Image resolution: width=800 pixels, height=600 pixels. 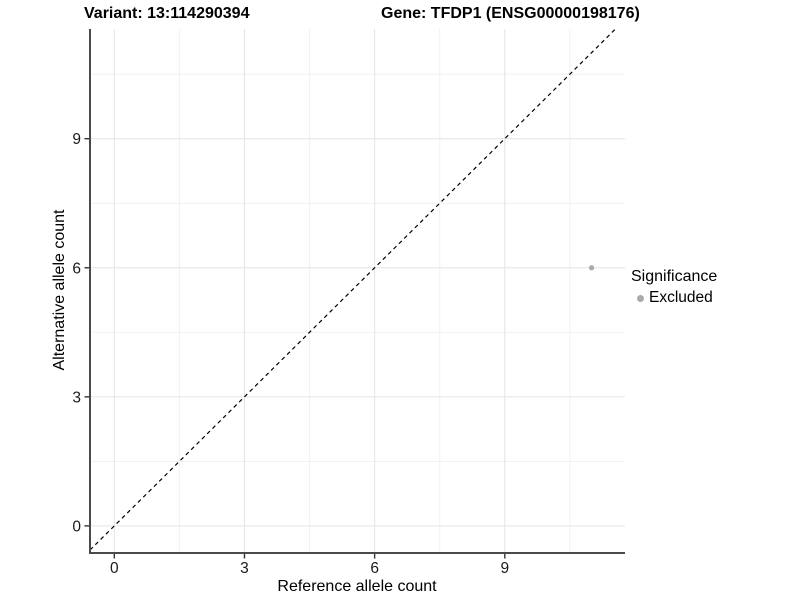 What do you see at coordinates (76, 526) in the screenshot?
I see `y-tick-label: 0` at bounding box center [76, 526].